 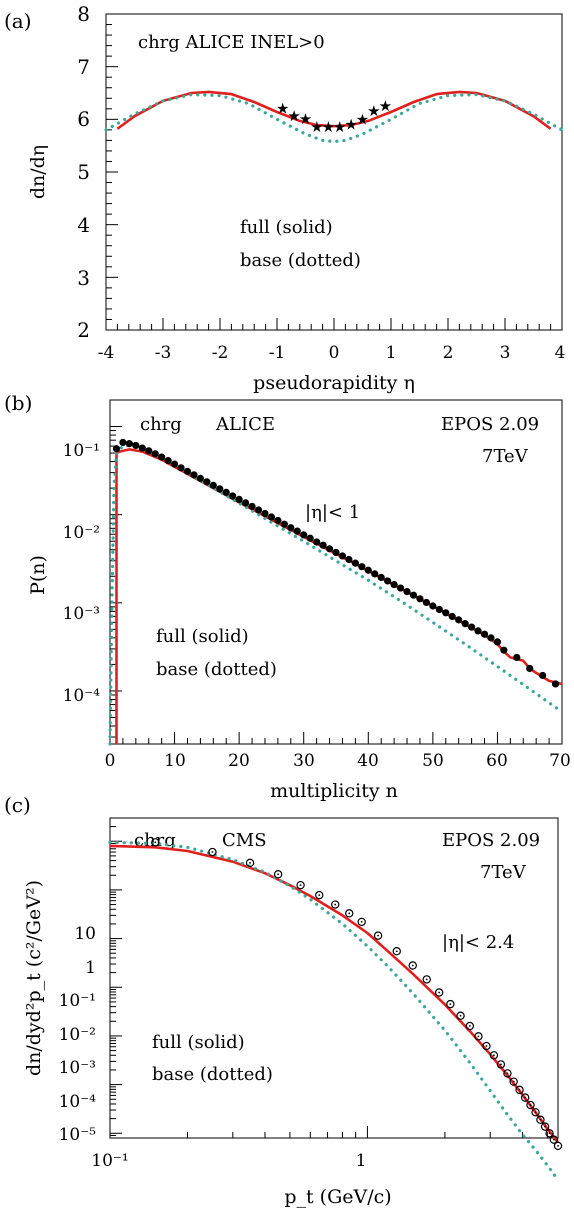 I want to click on x-tick-label: 1, so click(x=391, y=353).